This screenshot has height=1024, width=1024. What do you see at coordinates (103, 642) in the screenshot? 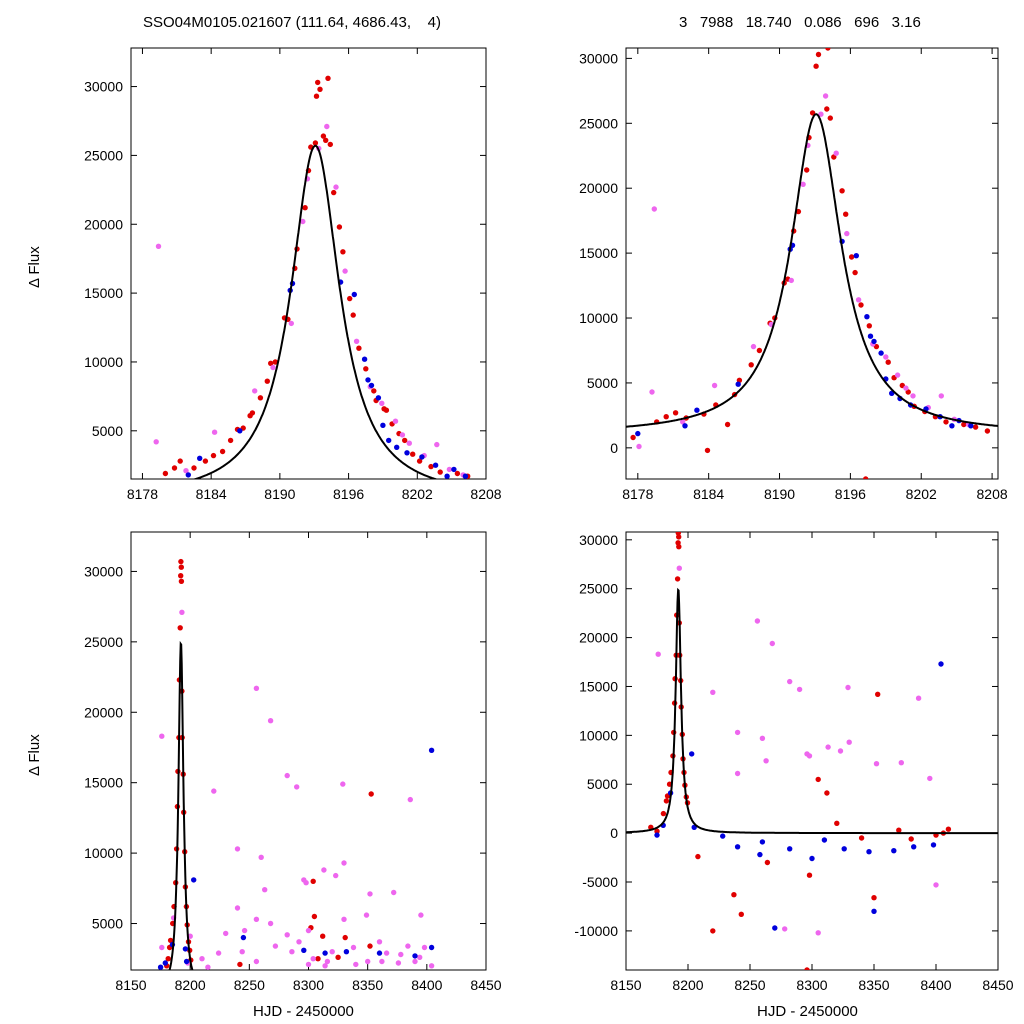
I see `y-tick-label: 25000` at bounding box center [103, 642].